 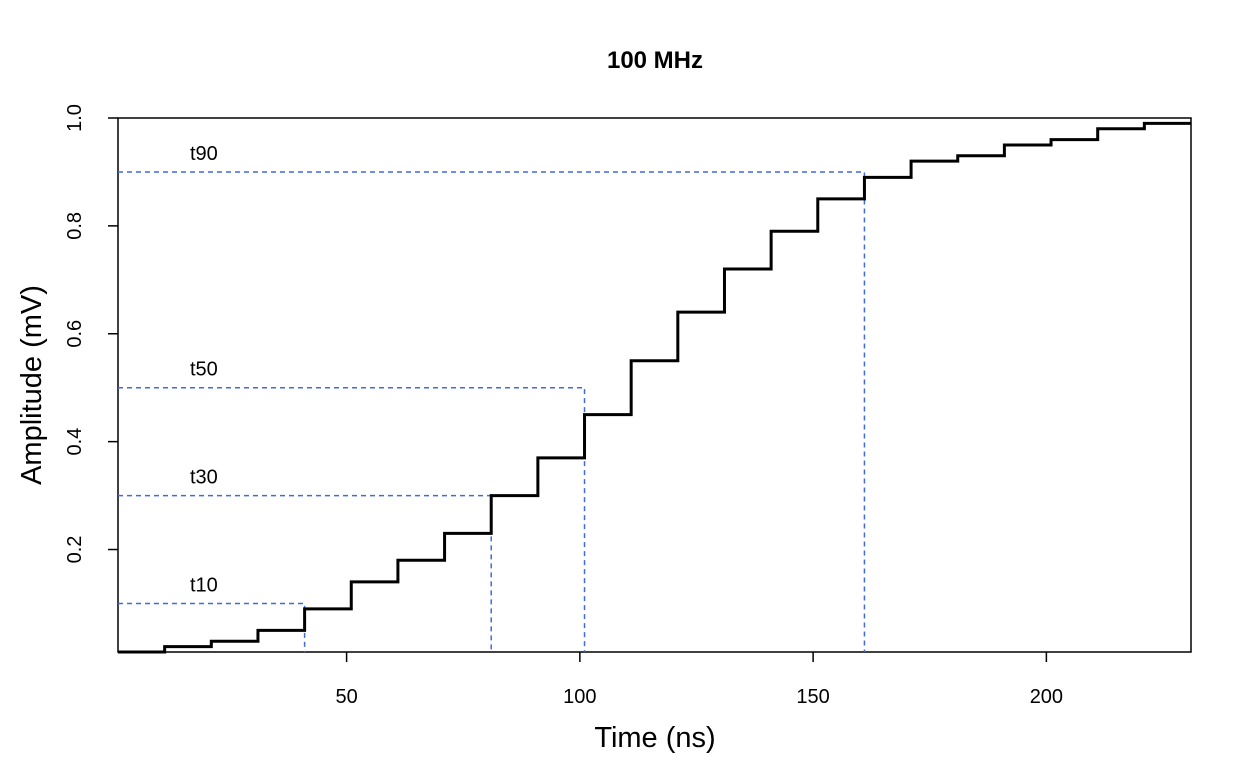 I want to click on y-tick-label: 0.6, so click(x=75, y=334).